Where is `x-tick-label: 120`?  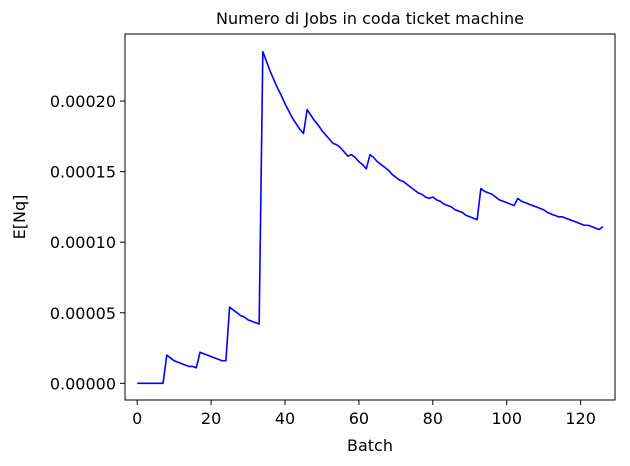
x-tick-label: 120 is located at coordinates (580, 418).